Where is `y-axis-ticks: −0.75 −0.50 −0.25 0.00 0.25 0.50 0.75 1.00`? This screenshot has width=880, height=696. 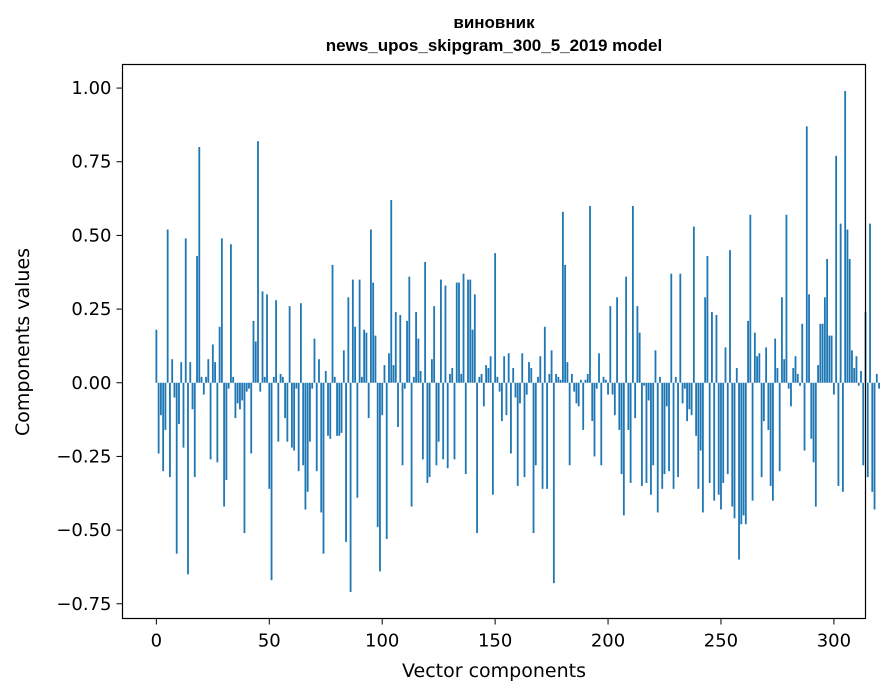 y-axis-ticks: −0.75 −0.50 −0.25 0.00 0.25 0.50 0.75 1.00 is located at coordinates (89, 346).